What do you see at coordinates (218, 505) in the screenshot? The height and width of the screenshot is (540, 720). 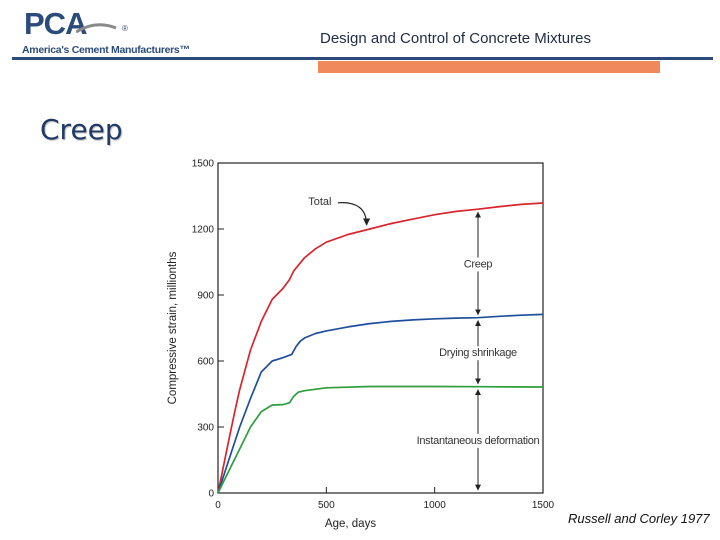 I see `x-tick-label: 0` at bounding box center [218, 505].